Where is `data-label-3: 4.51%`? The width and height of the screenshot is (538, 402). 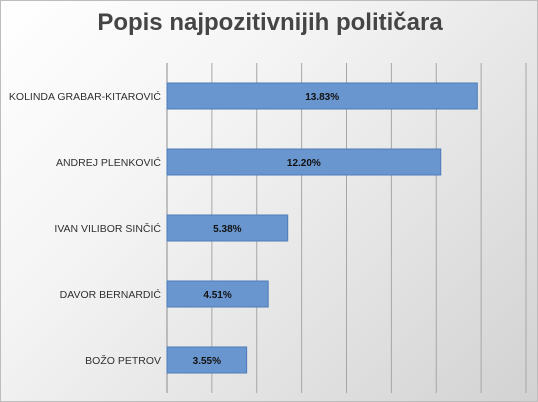 data-label-3: 4.51% is located at coordinates (217, 295).